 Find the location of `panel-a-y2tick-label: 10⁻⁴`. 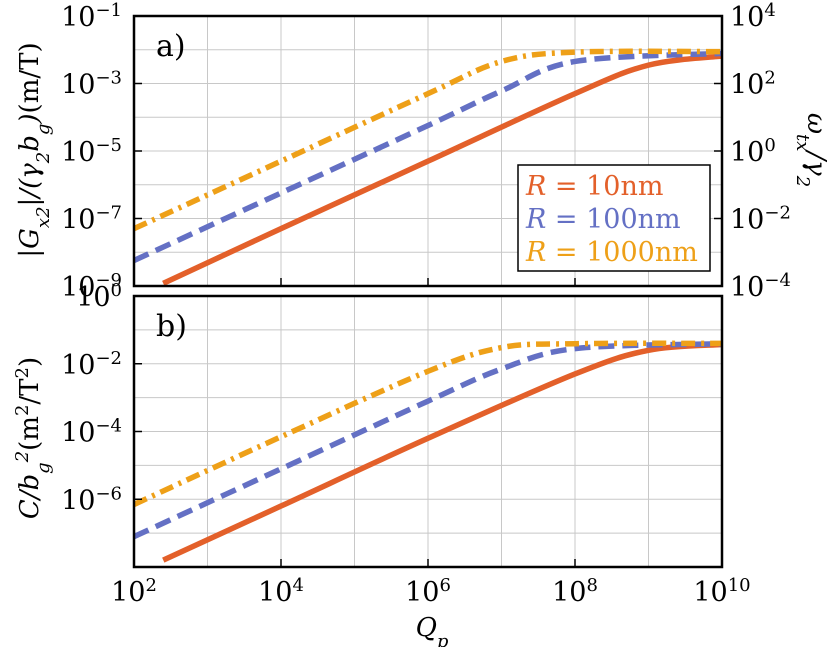

panel-a-y2tick-label: 10⁻⁴ is located at coordinates (760, 287).